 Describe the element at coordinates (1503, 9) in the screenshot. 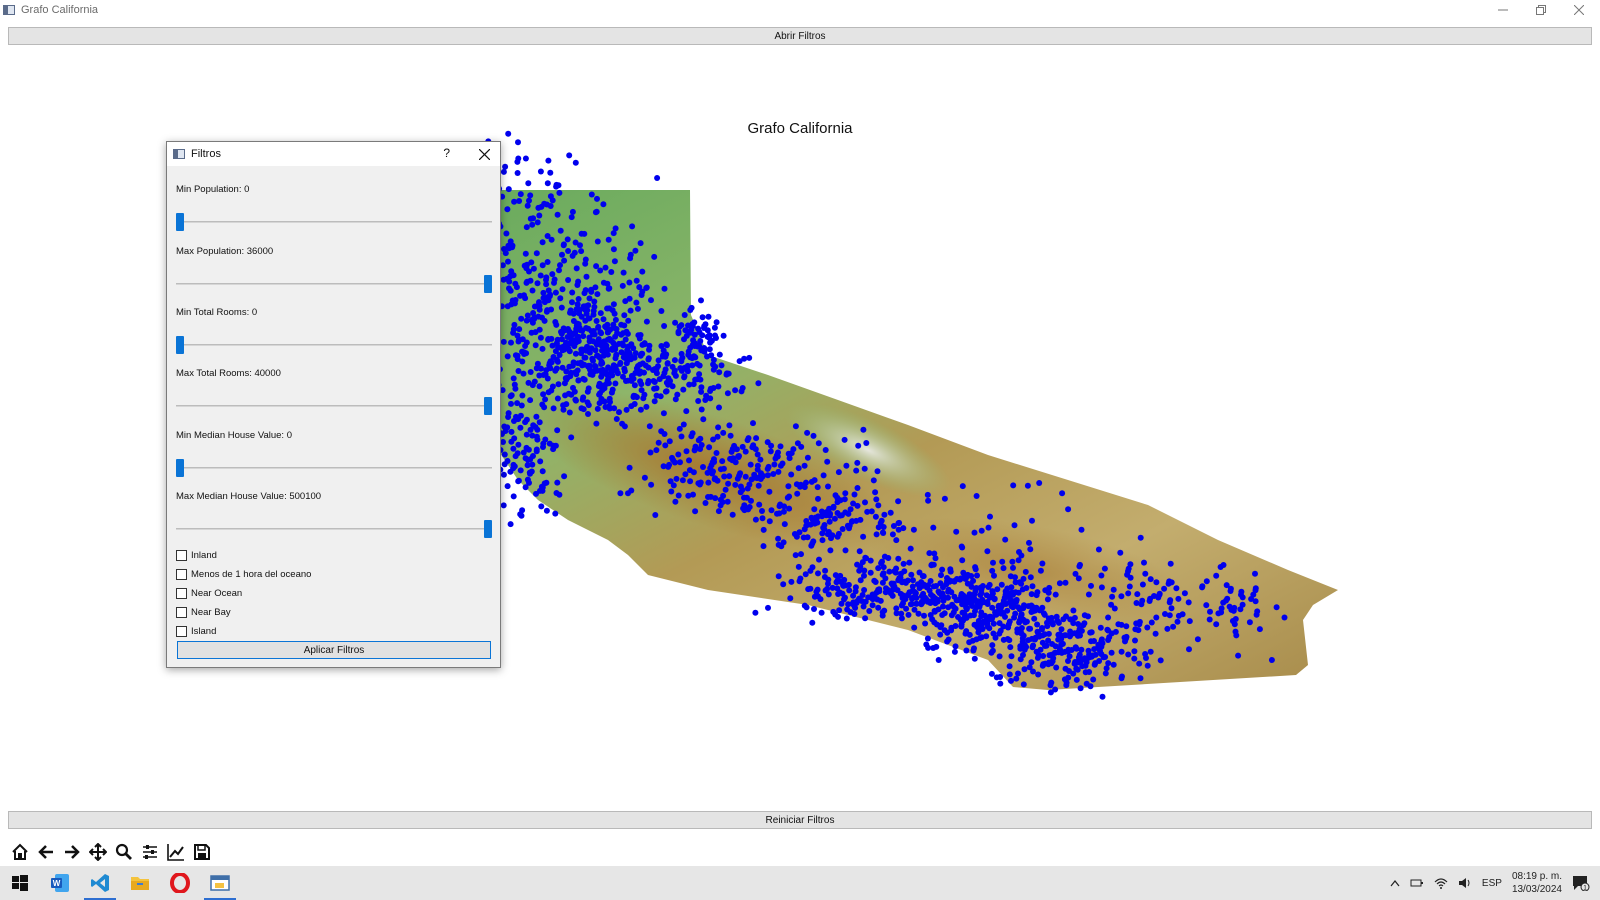

I see `minimize-button` at that location.